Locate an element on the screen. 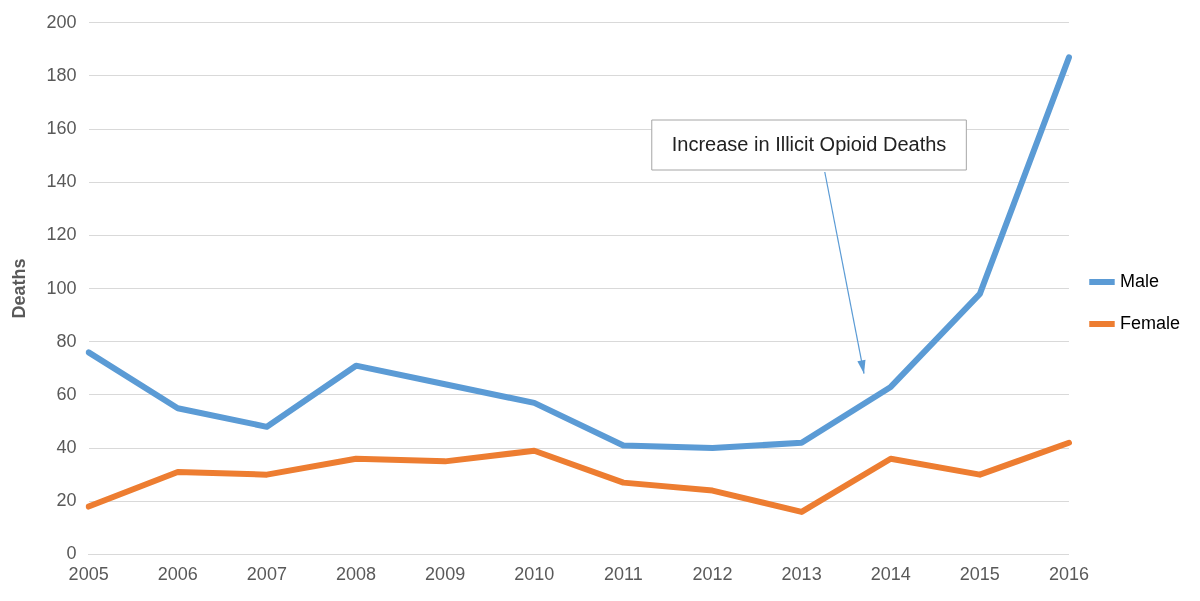 The height and width of the screenshot is (601, 1200). x-tick-label: 2006 is located at coordinates (177, 574).